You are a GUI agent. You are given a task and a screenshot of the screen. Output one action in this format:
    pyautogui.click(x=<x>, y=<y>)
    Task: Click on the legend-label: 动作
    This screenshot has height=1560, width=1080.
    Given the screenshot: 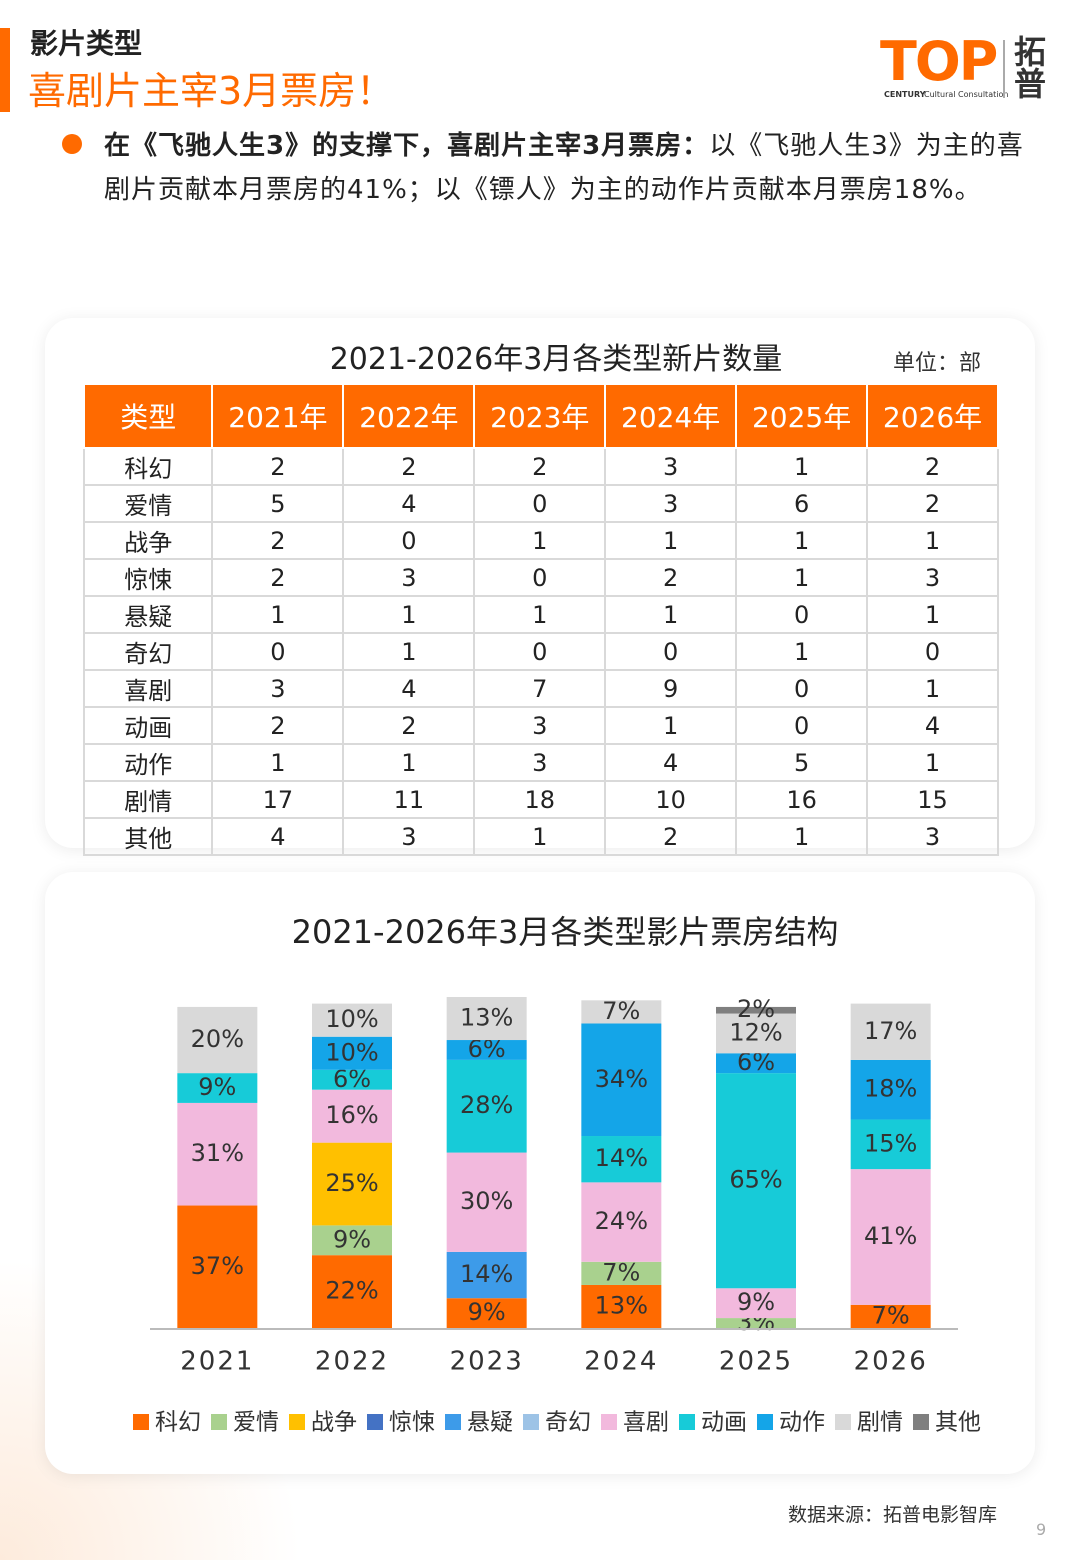 What is the action you would take?
    pyautogui.click(x=802, y=1423)
    